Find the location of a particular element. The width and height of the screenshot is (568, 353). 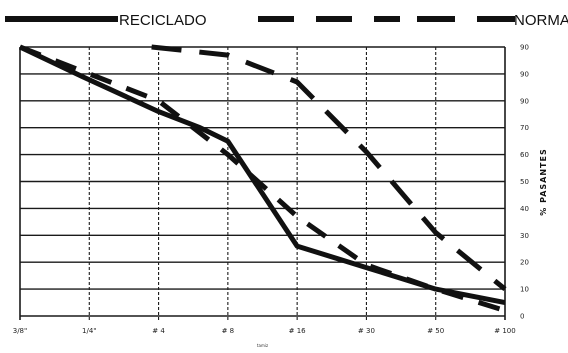

x-tick-label: # 30 is located at coordinates (366, 331).